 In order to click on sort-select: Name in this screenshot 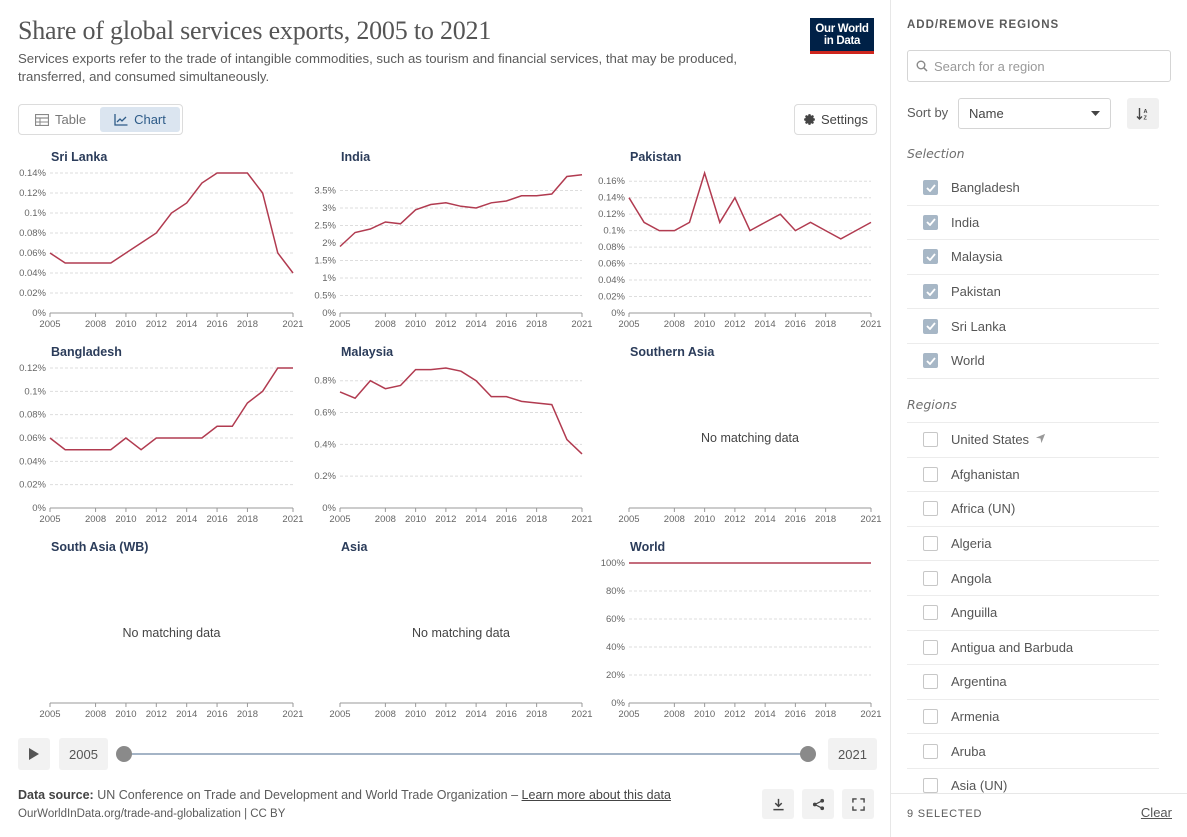, I will do `click(1034, 113)`.